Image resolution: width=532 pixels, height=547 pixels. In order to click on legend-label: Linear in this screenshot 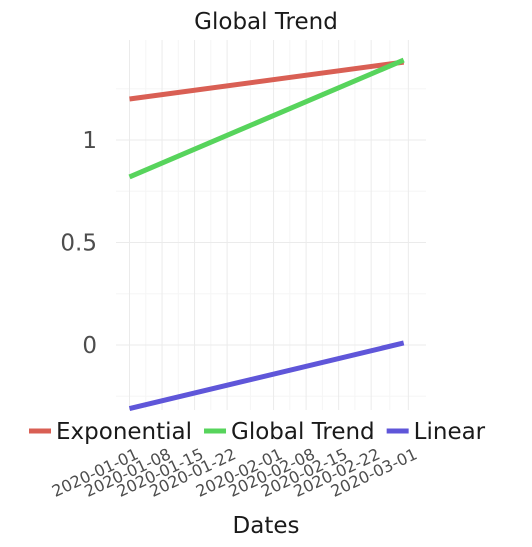, I will do `click(450, 432)`.